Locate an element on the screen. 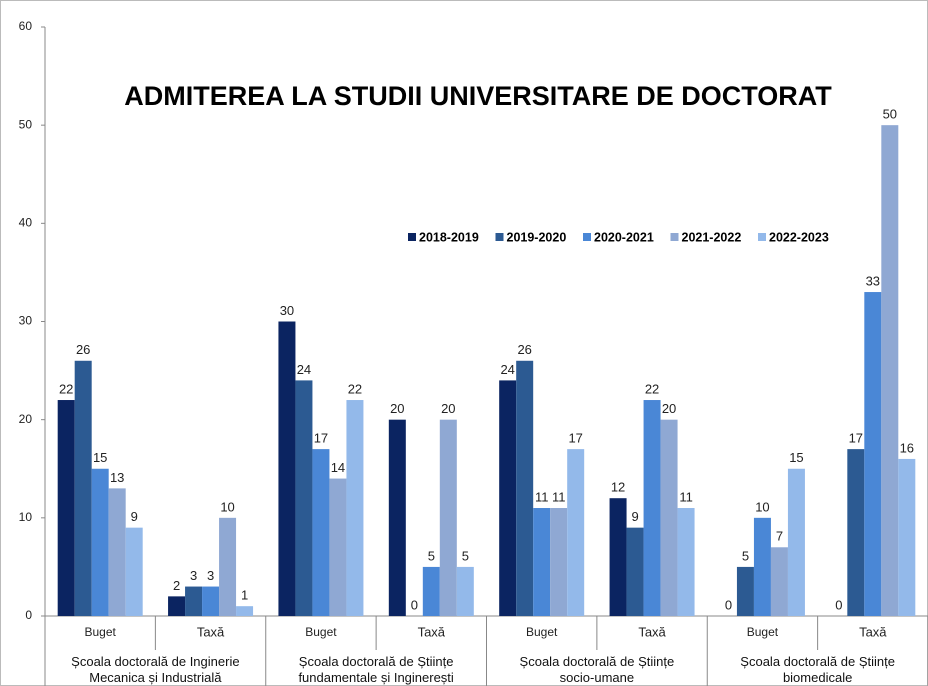 This screenshot has width=928, height=686. group-label: Școala doctorală de Științe socio-umane is located at coordinates (597, 669).